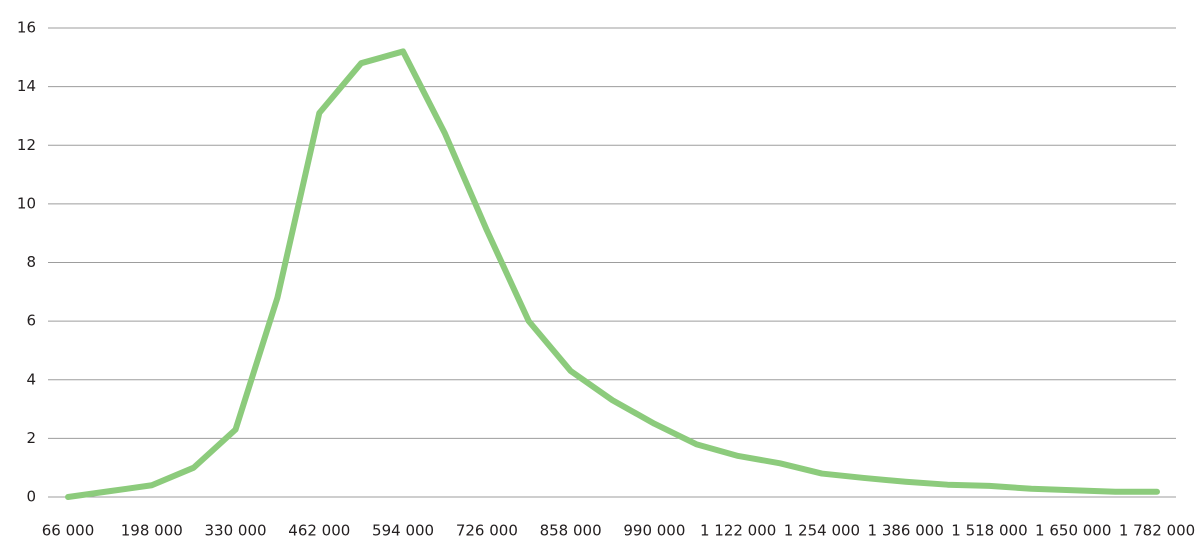 Image resolution: width=1200 pixels, height=558 pixels. I want to click on y-tick-label: 10, so click(26, 203).